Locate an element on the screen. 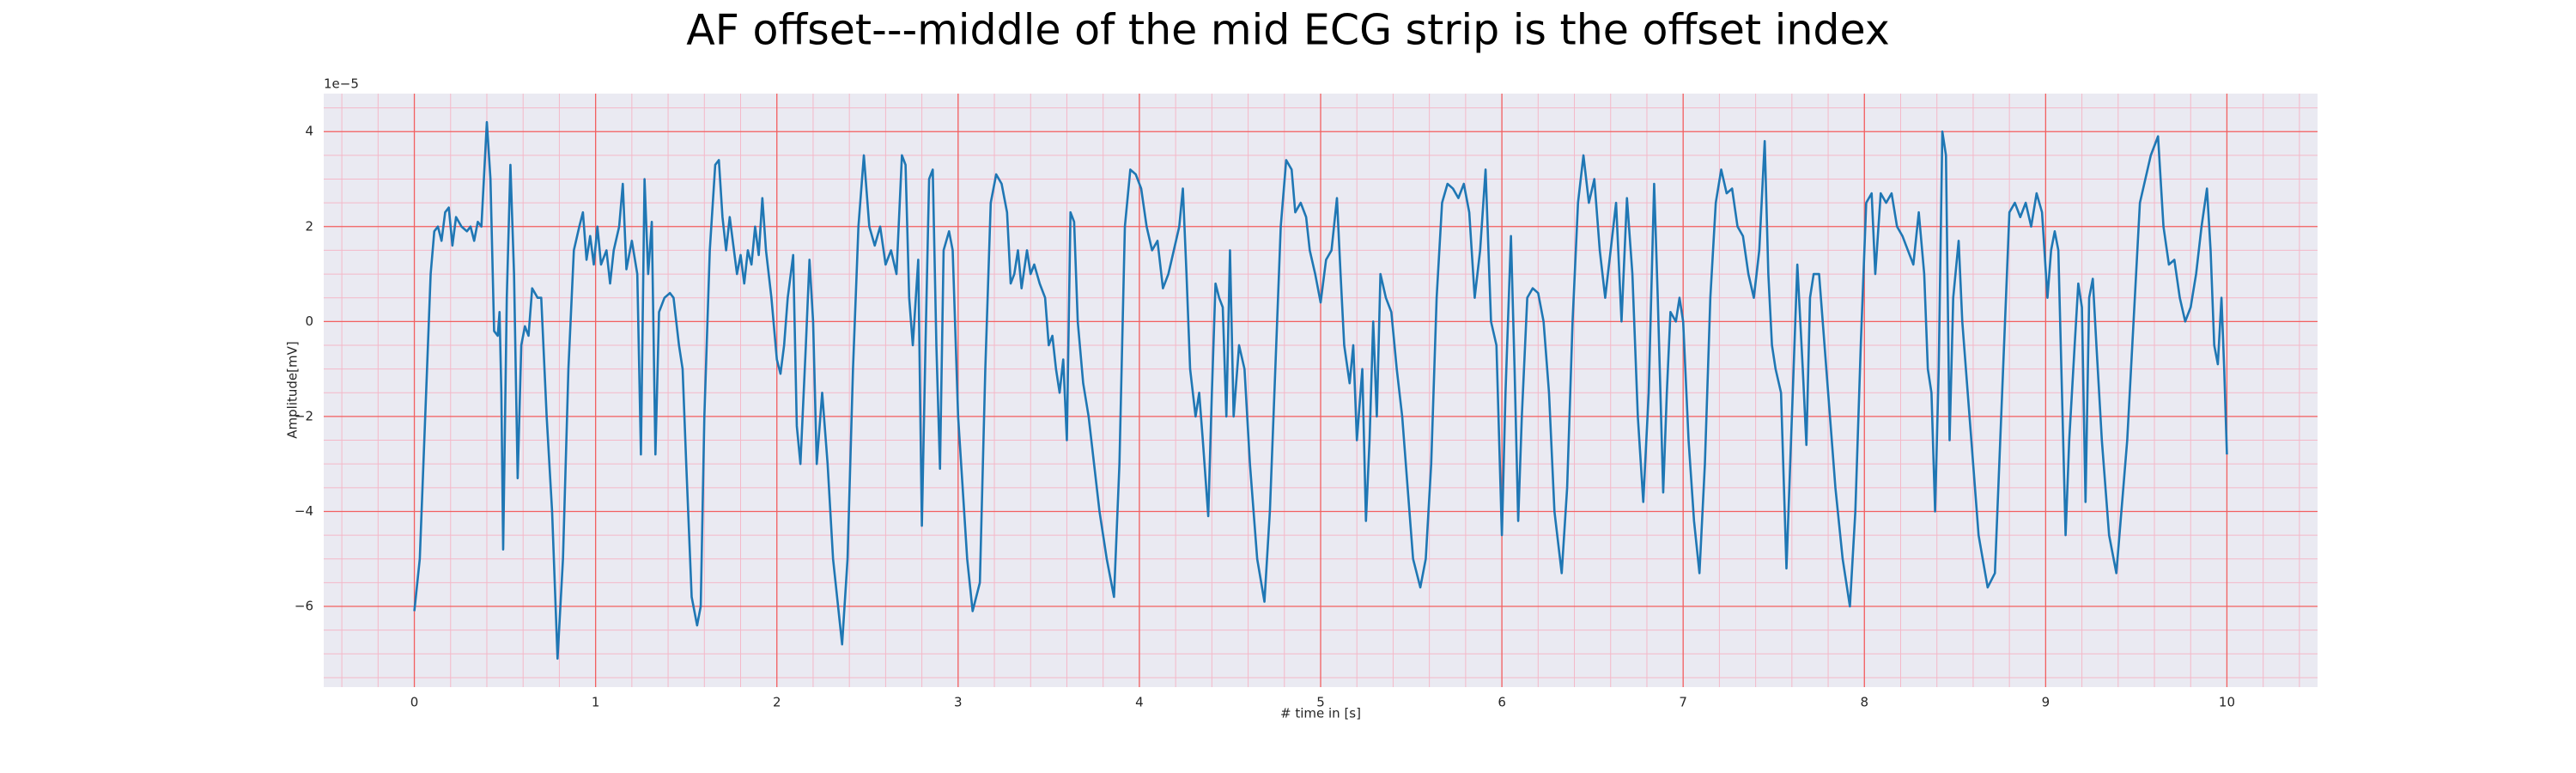 The image size is (2576, 773). x-tick-label: 4 is located at coordinates (1140, 702).